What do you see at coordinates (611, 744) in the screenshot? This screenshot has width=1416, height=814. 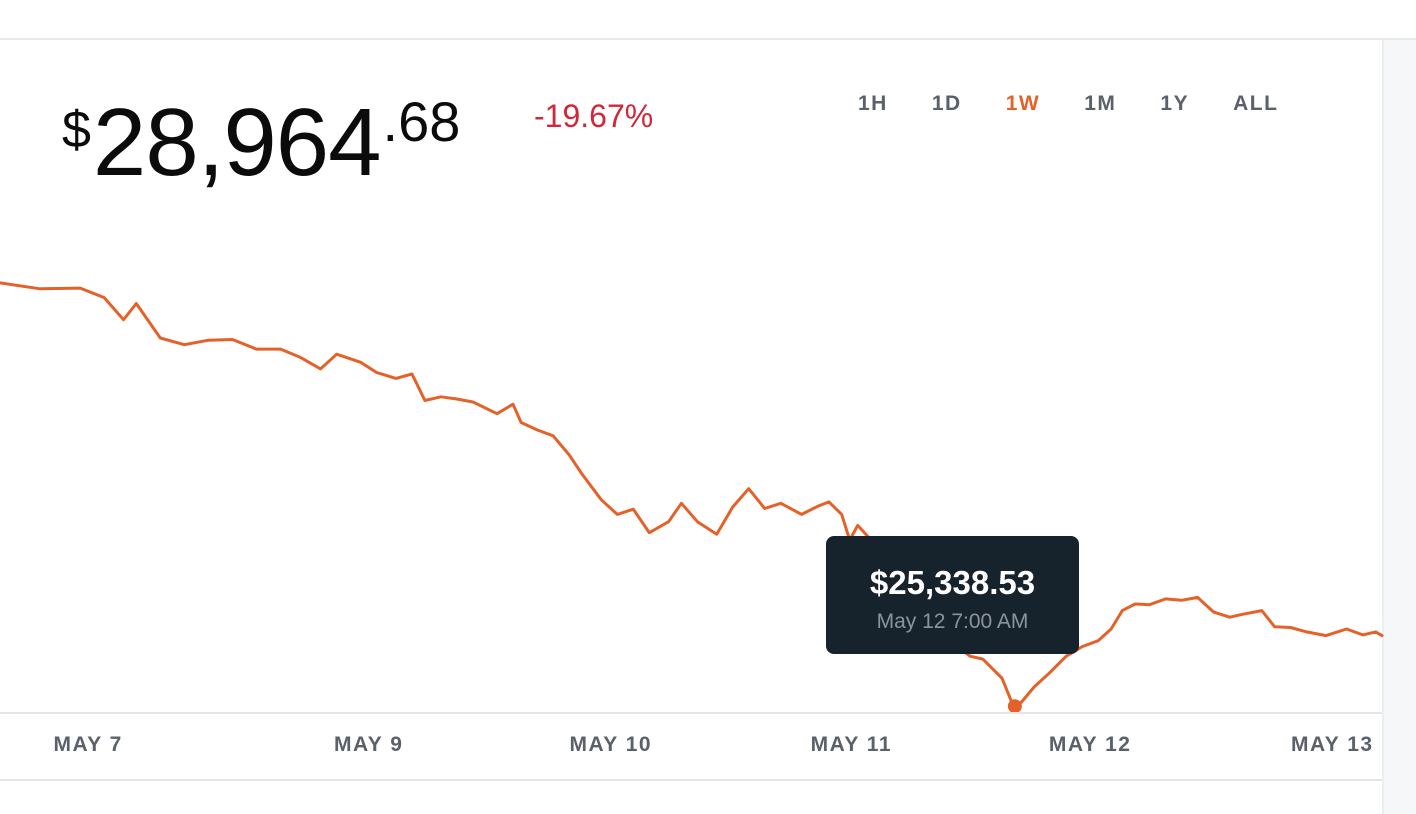 I see `x-tick-label: MAY 10` at bounding box center [611, 744].